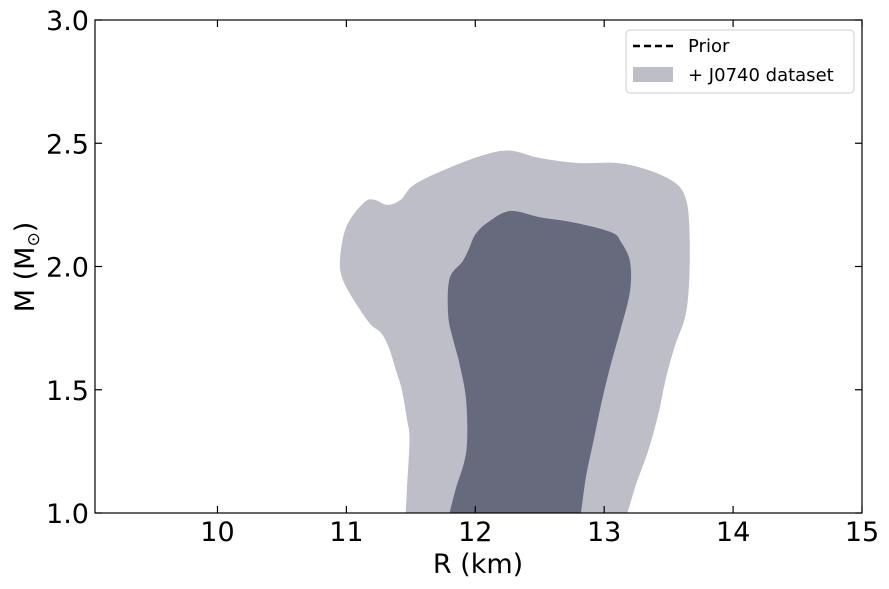  I want to click on y-tick-label: 2.5, so click(67, 144).